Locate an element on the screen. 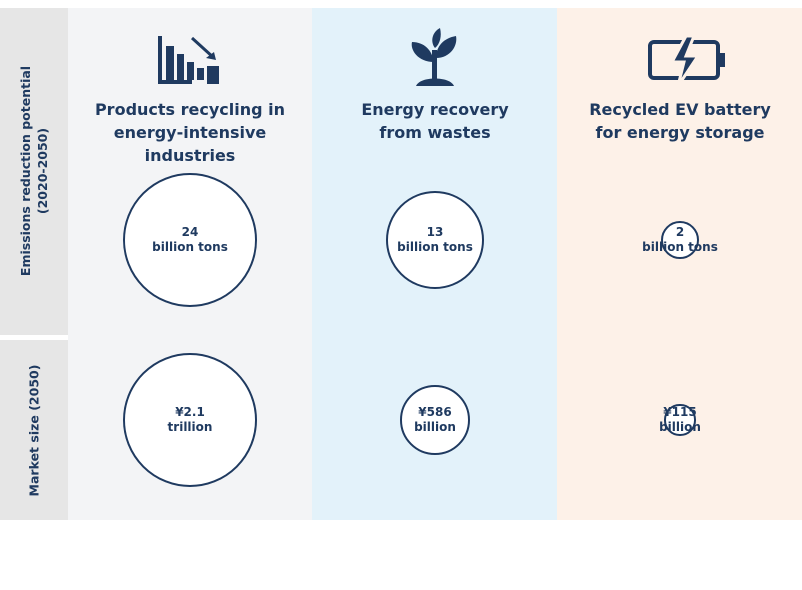 This screenshot has height=590, width=802. value-label: ¥586 billion is located at coordinates (435, 419).